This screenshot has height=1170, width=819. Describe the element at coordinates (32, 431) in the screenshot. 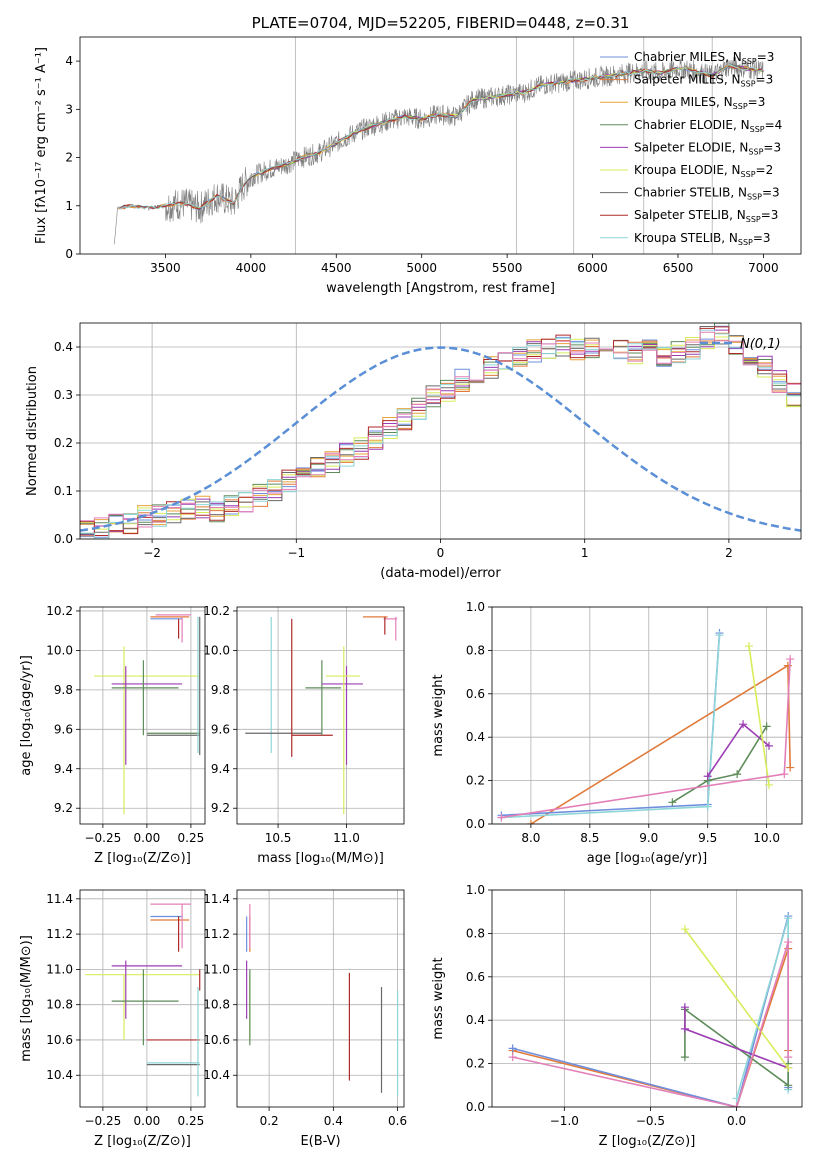

I see `y-axis-label: Normed distribution` at that location.